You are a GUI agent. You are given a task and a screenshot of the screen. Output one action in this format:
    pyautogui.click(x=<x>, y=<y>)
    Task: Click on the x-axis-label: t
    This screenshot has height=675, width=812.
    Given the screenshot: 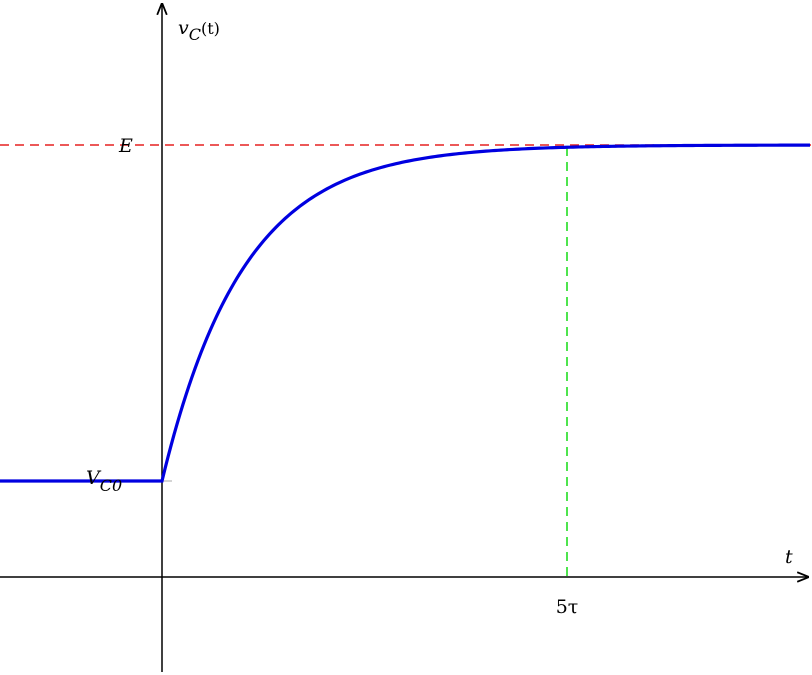 What is the action you would take?
    pyautogui.click(x=789, y=557)
    